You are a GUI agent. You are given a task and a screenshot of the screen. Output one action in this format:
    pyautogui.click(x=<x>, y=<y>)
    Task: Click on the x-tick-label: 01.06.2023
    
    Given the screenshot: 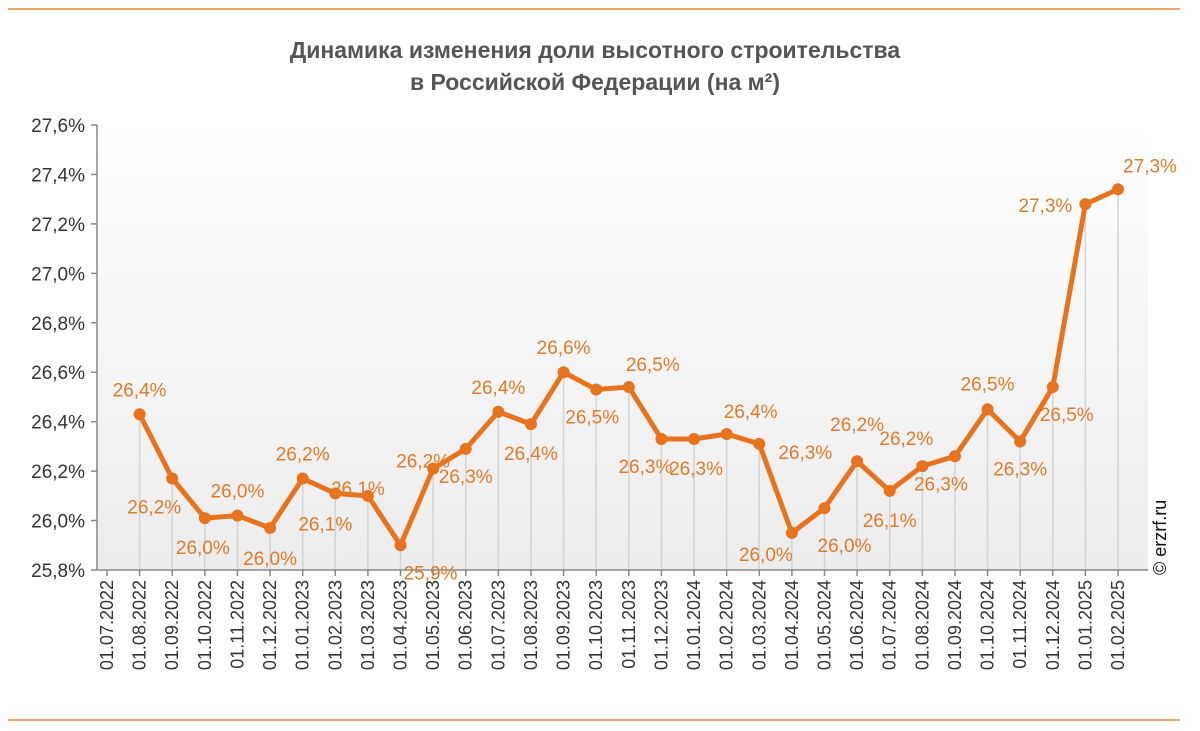 What is the action you would take?
    pyautogui.click(x=466, y=625)
    